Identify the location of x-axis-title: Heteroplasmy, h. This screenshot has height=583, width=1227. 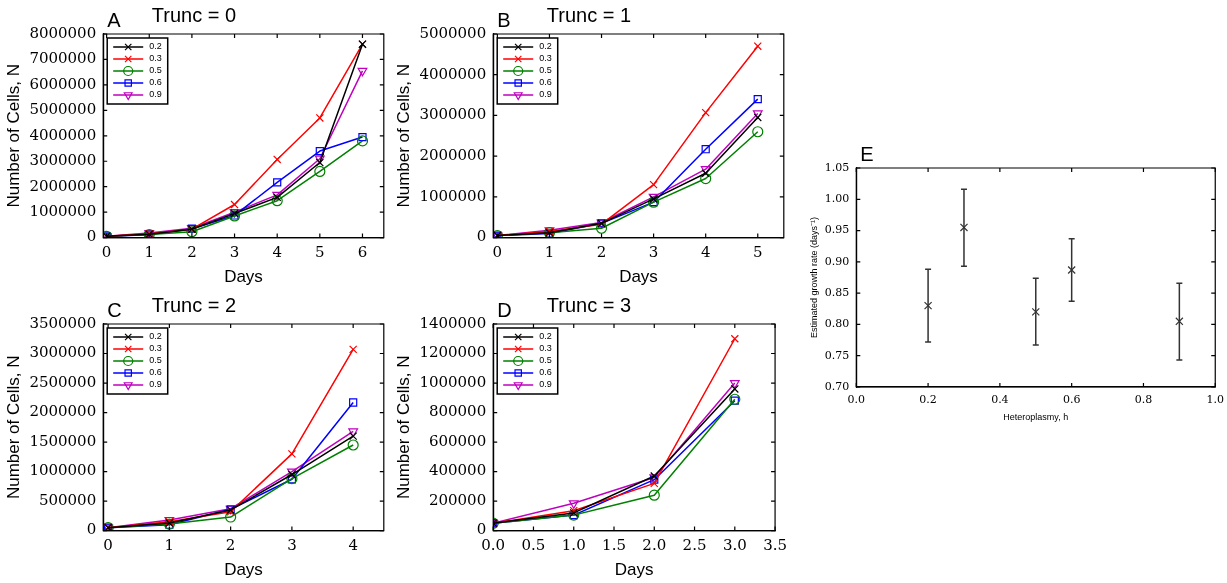
(1036, 417).